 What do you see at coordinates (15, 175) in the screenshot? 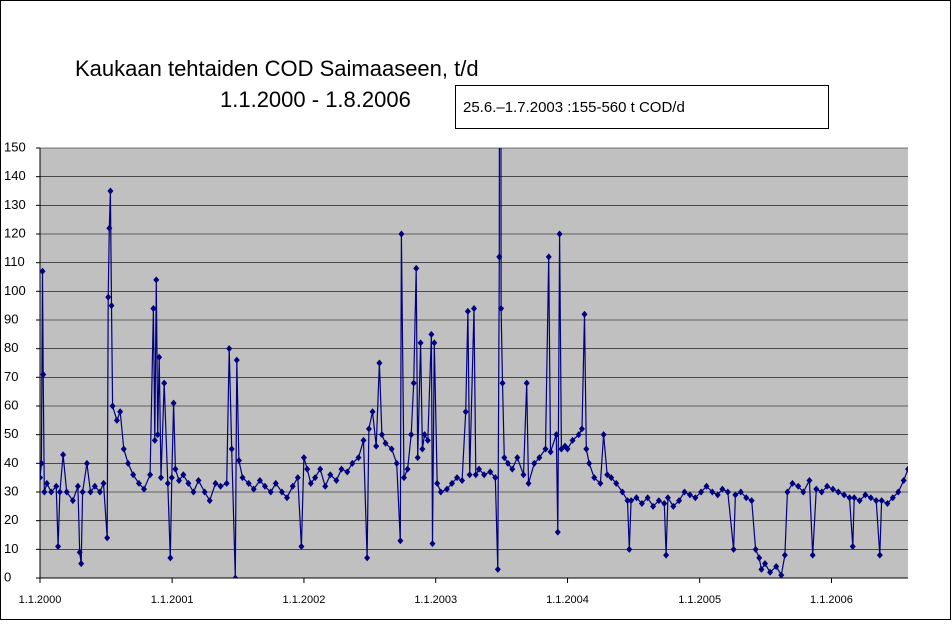
I see `y-tick-label: 140` at bounding box center [15, 175].